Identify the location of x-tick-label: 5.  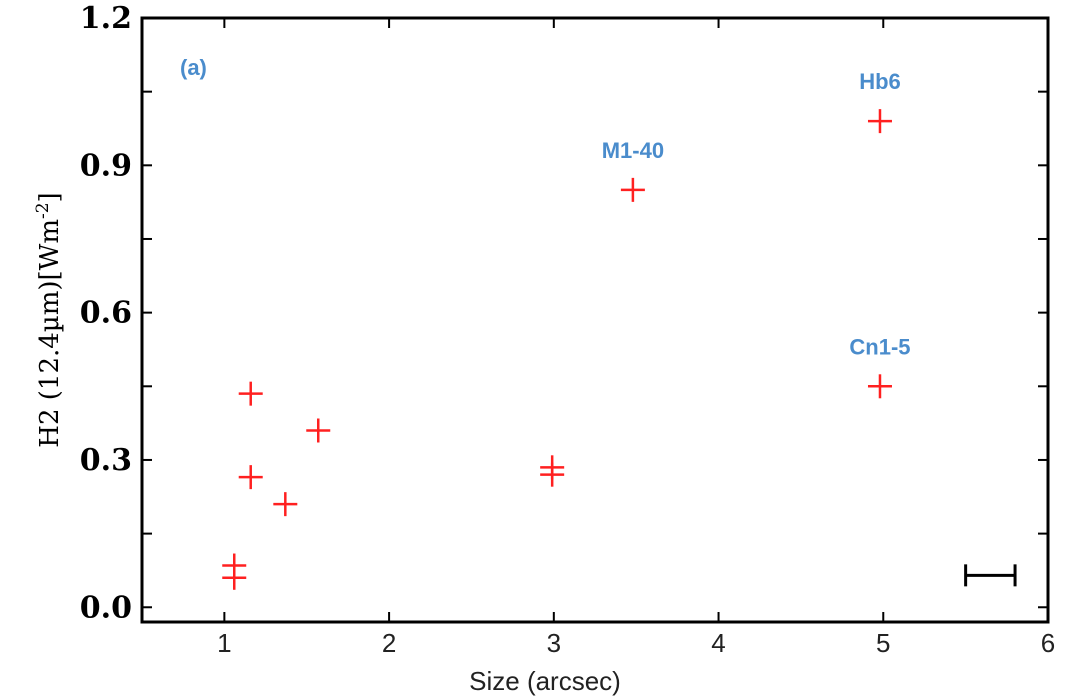
(883, 643).